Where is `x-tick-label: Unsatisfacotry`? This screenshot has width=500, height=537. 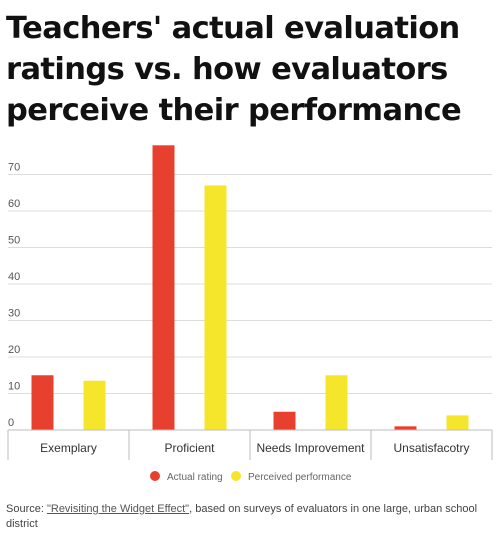 x-tick-label: Unsatisfacotry is located at coordinates (431, 448).